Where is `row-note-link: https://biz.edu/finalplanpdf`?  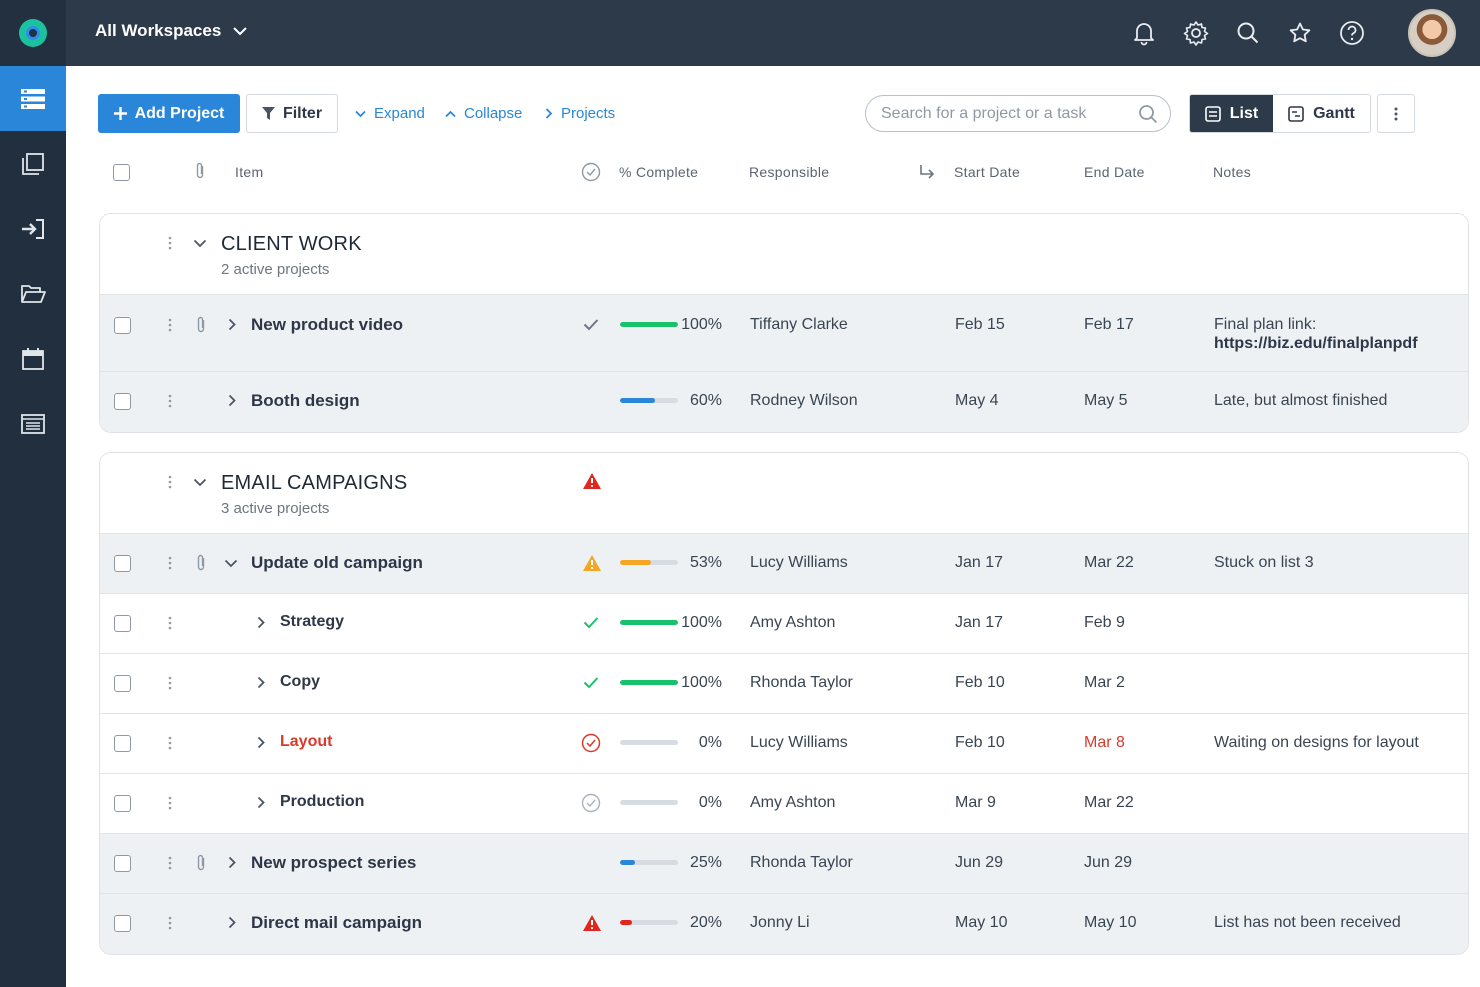
row-note-link: https://biz.edu/finalplanpdf is located at coordinates (1316, 343).